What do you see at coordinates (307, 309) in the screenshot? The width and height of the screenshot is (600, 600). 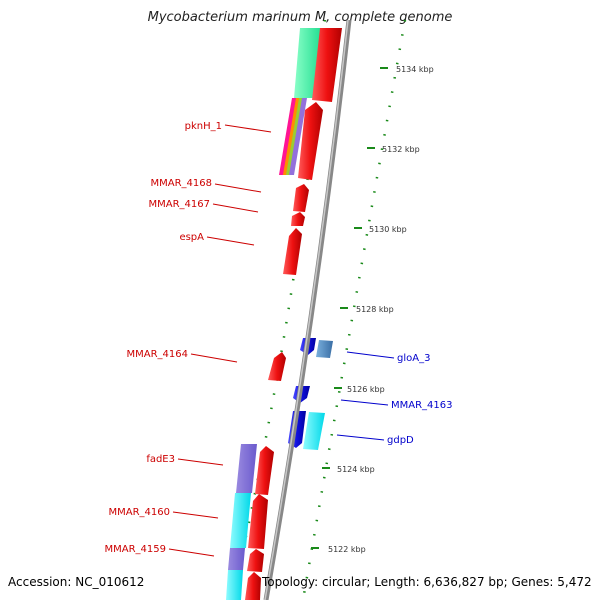 I see `genome-backbone` at bounding box center [307, 309].